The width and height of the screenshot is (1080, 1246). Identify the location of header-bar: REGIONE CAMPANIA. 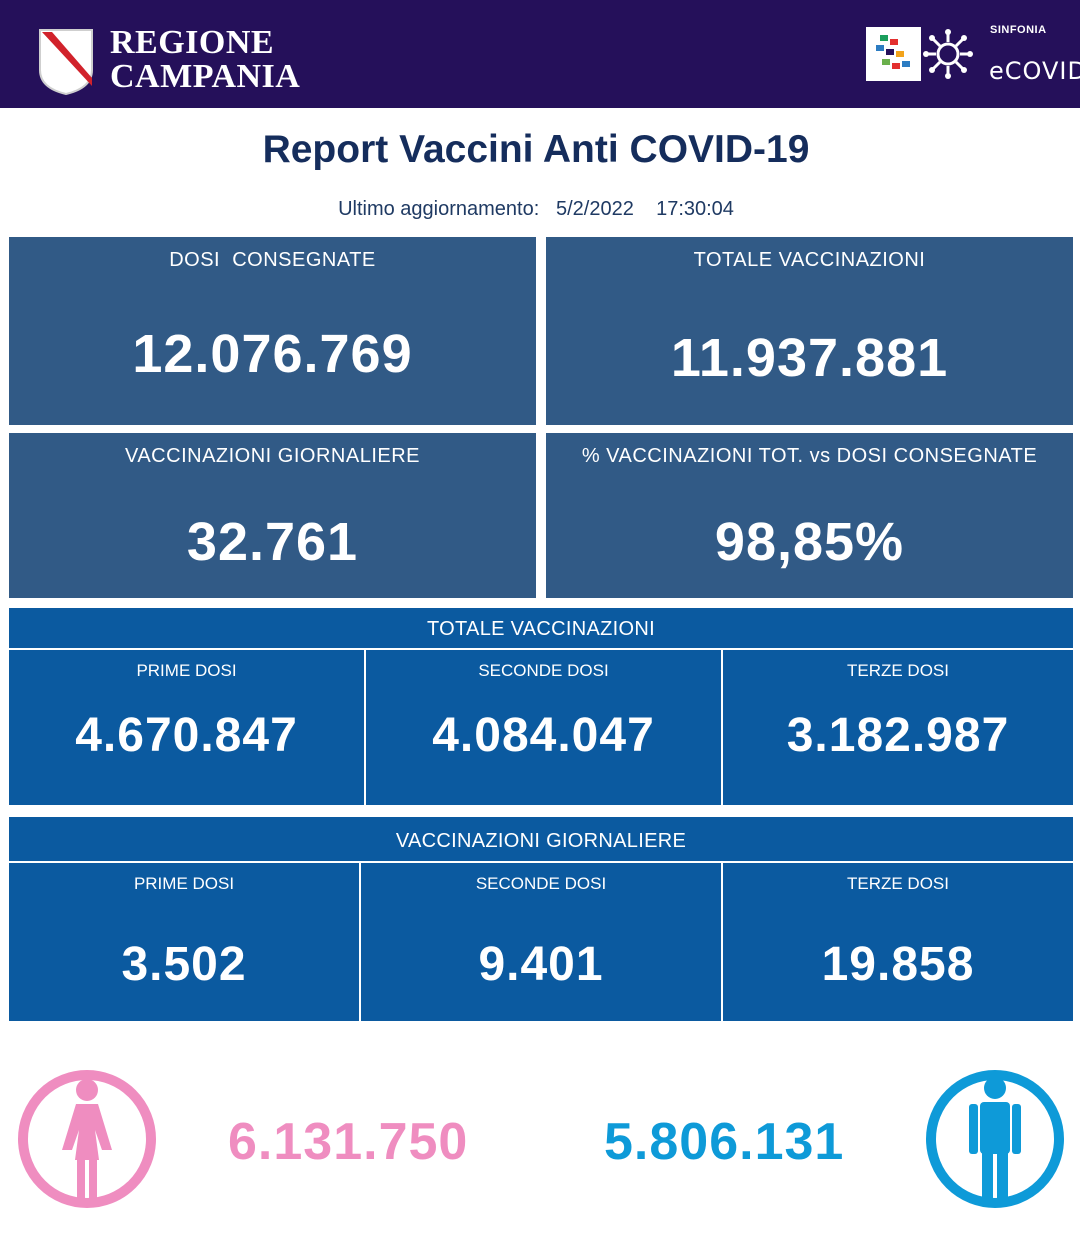
(540, 54).